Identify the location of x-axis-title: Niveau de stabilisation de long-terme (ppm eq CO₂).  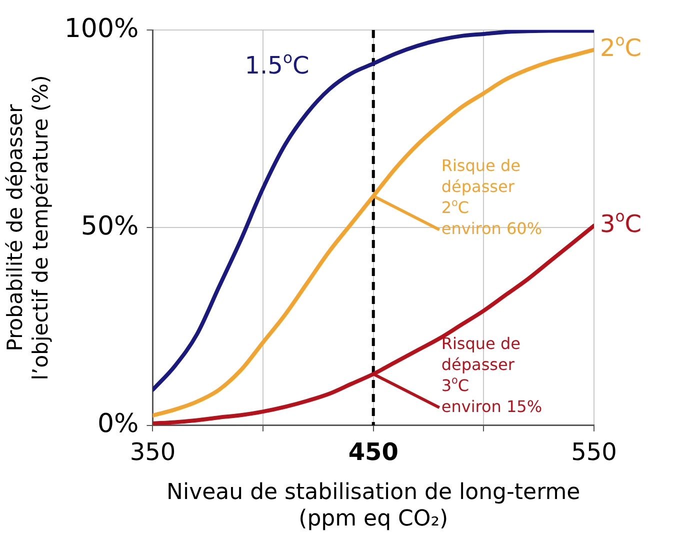
(373, 506).